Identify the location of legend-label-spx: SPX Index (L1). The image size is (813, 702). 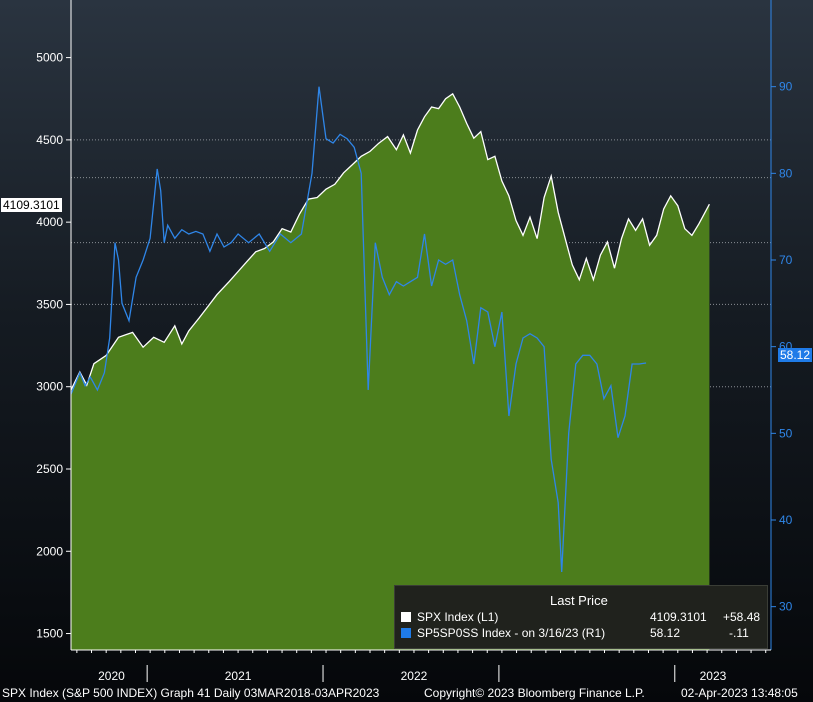
(458, 617).